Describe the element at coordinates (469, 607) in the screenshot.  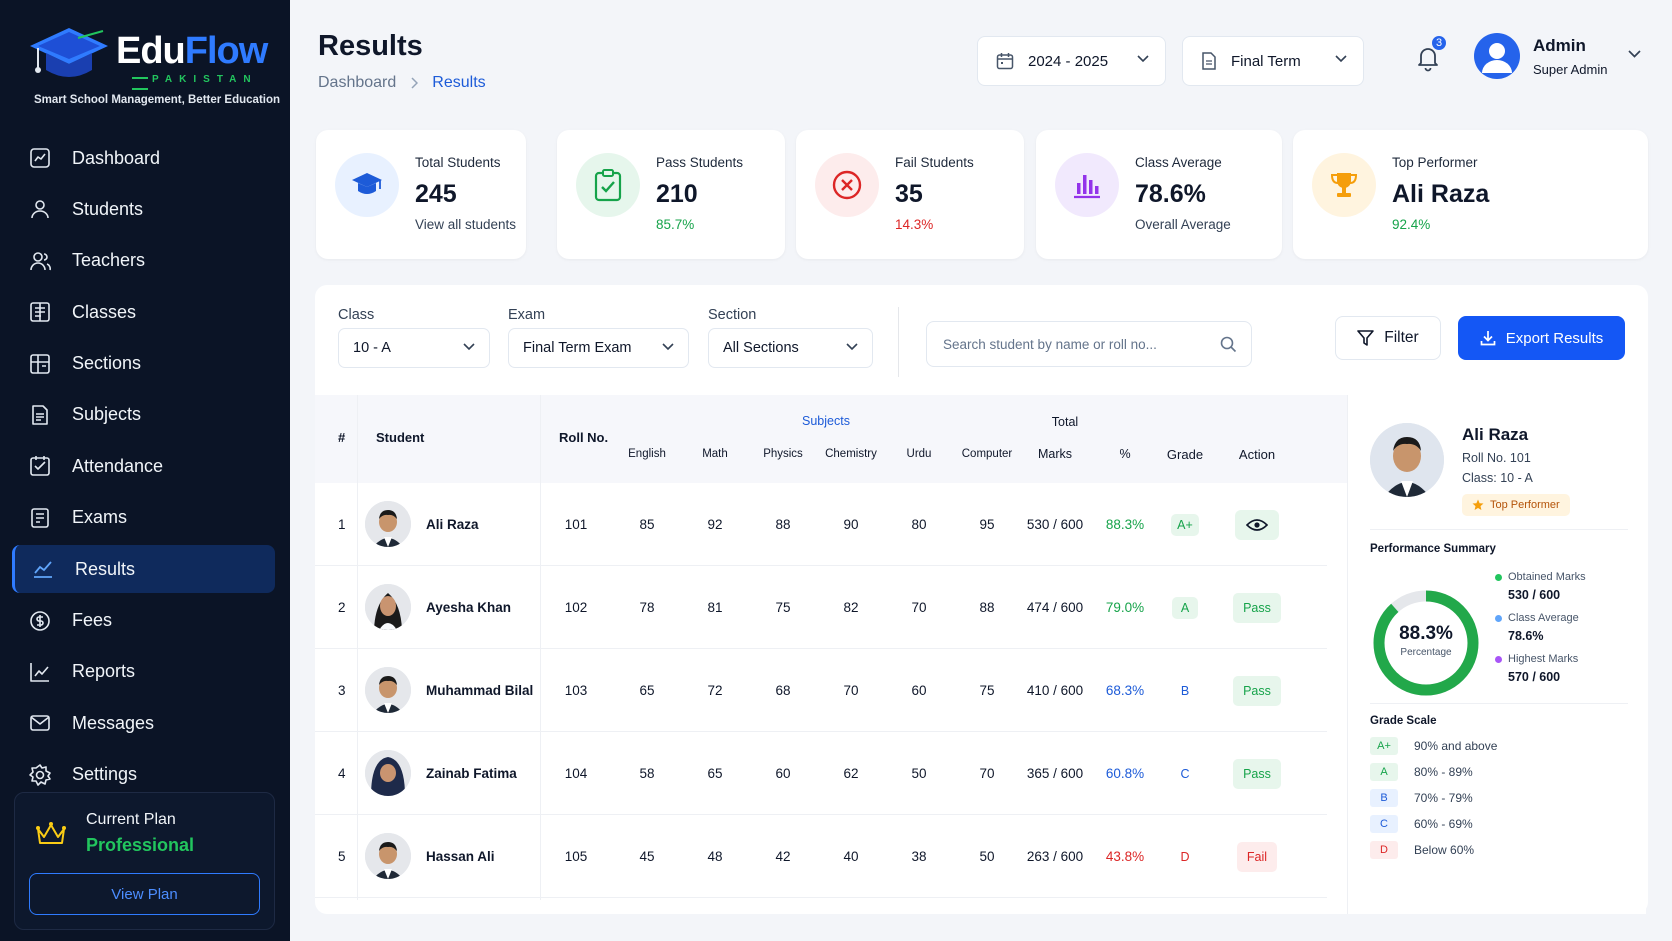
I see `student-name: Ayesha Khan` at that location.